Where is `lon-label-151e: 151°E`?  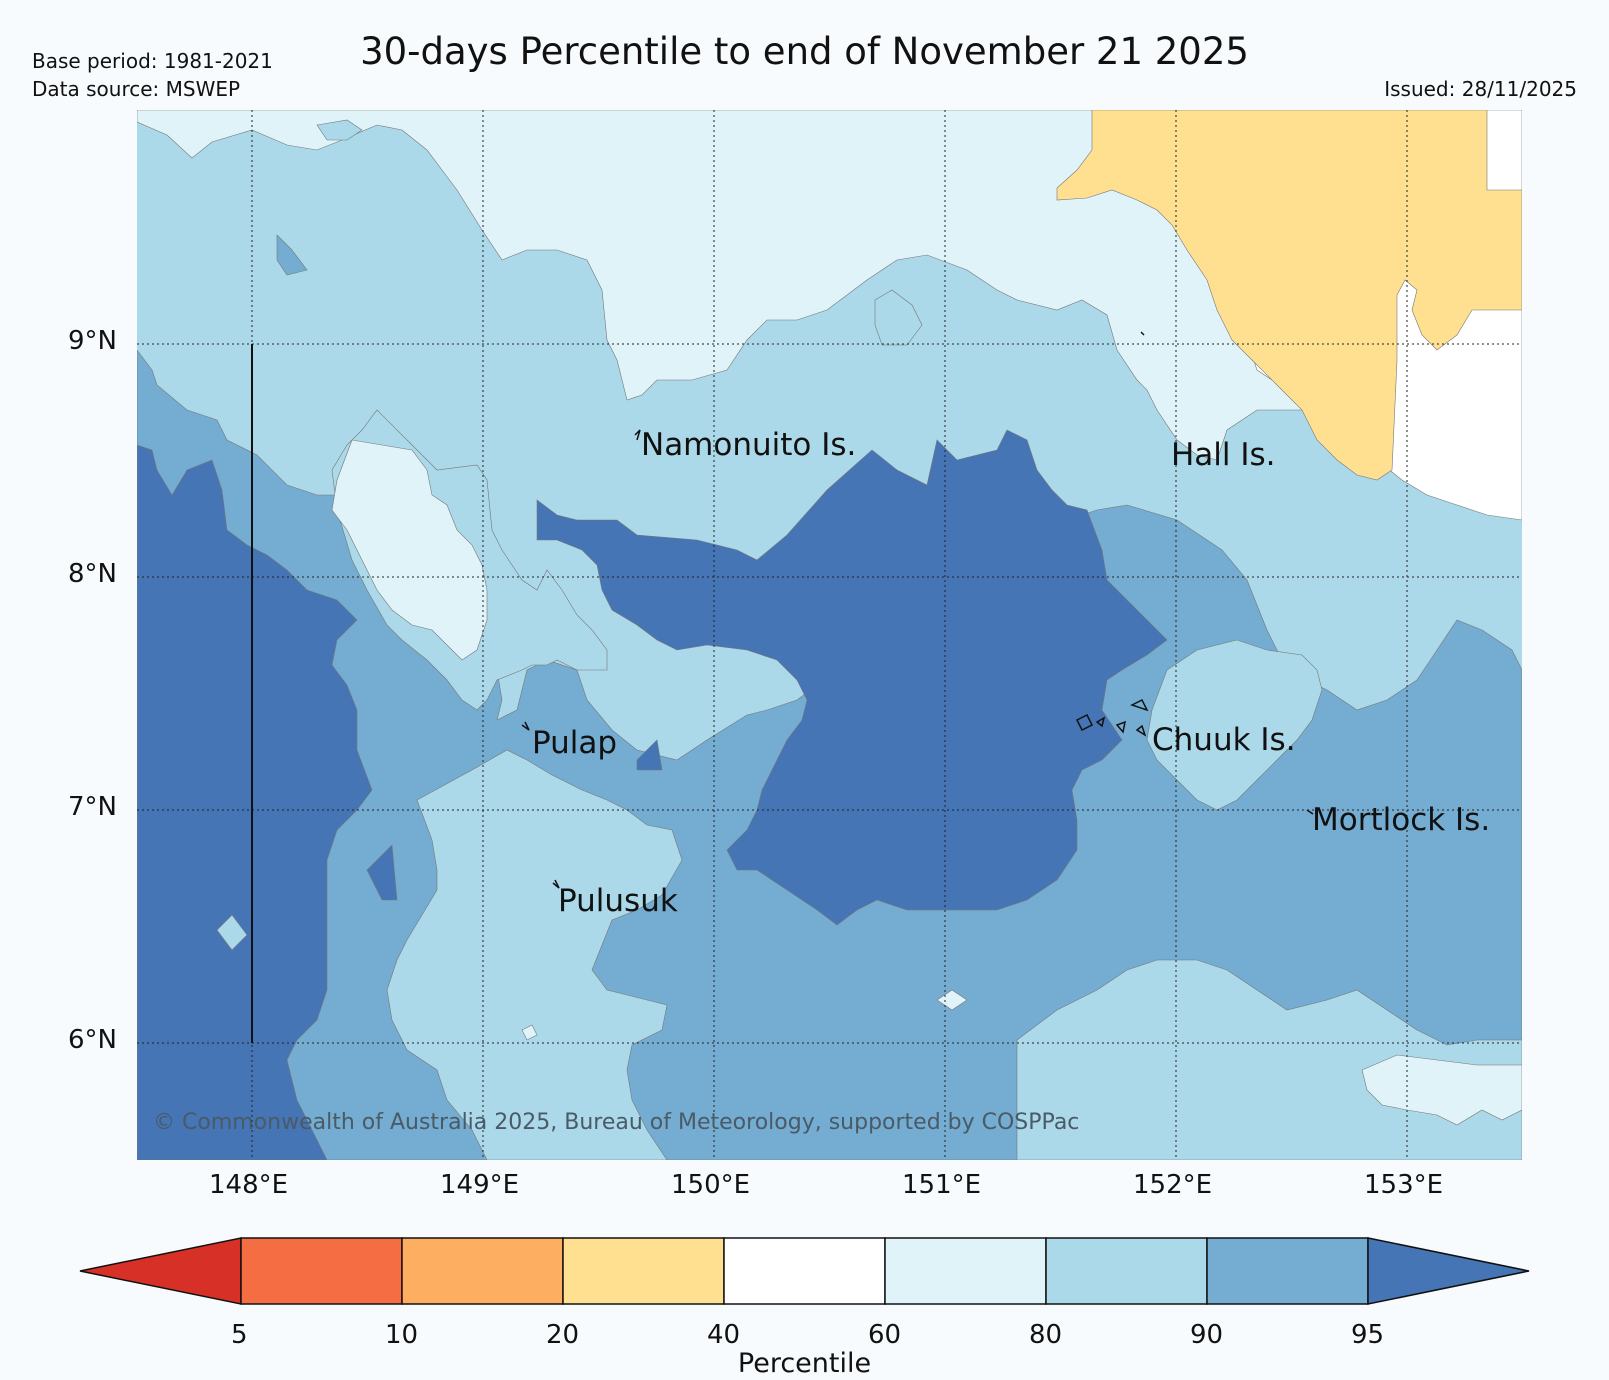 lon-label-151e: 151°E is located at coordinates (942, 1185).